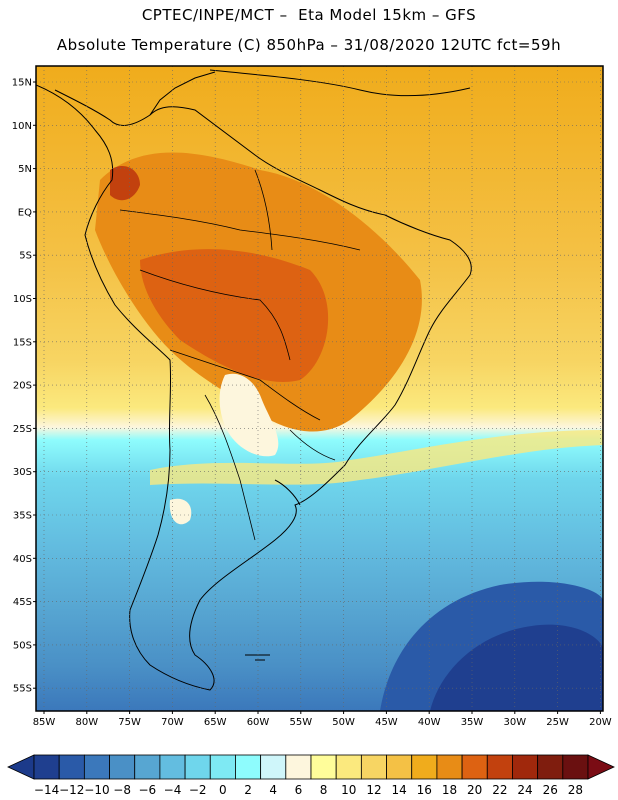 The height and width of the screenshot is (800, 618). Describe the element at coordinates (474, 790) in the screenshot. I see `colorbar-label: 20` at that location.